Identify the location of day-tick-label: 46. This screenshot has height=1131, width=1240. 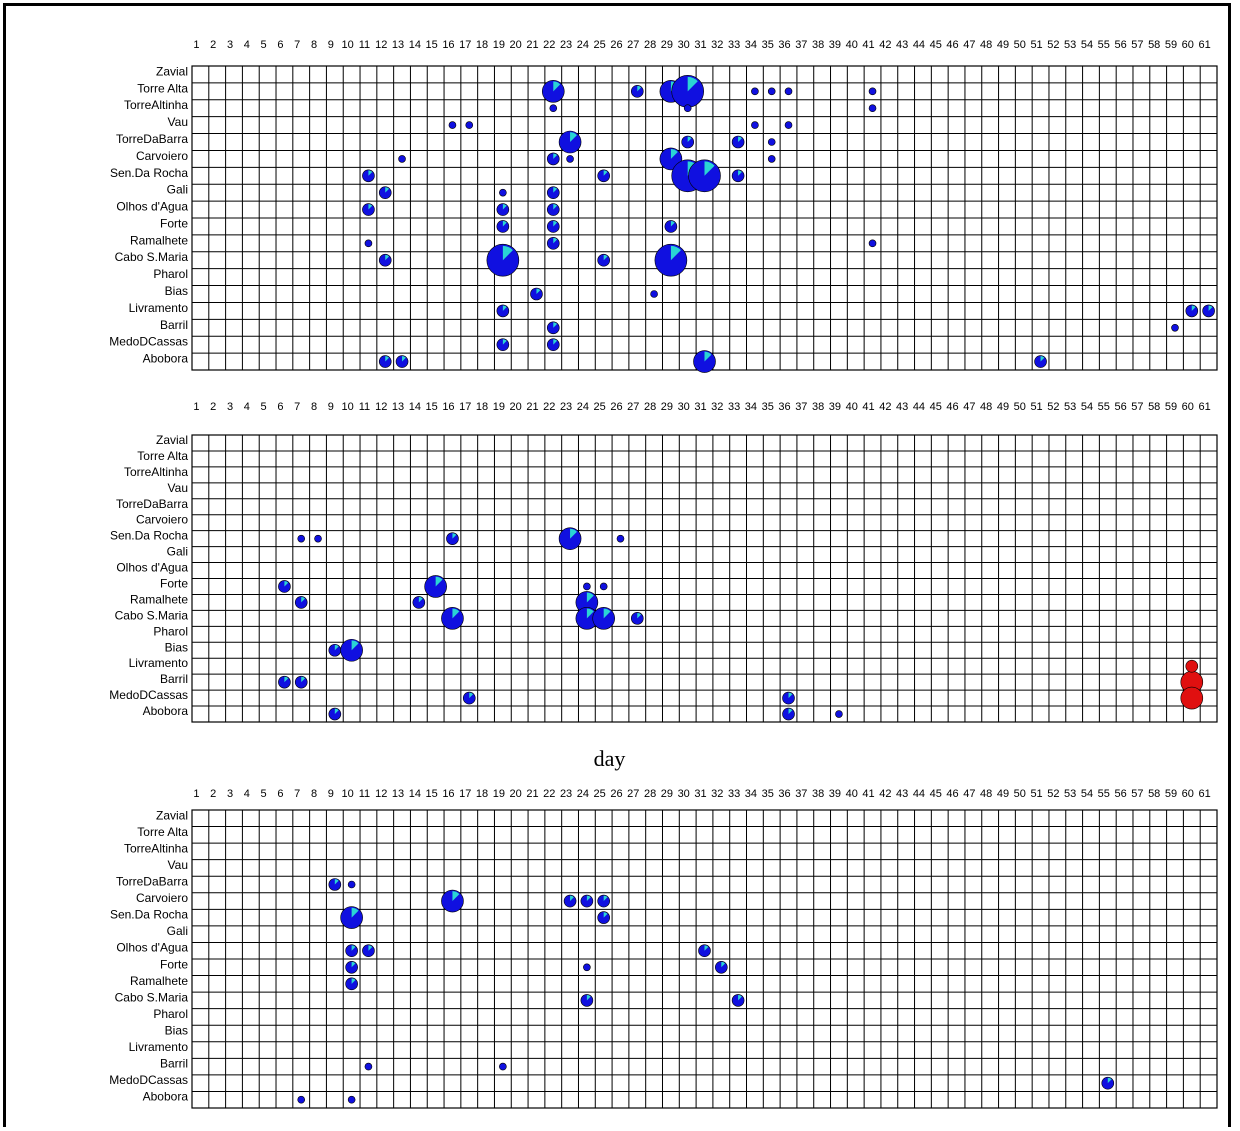
(952, 45).